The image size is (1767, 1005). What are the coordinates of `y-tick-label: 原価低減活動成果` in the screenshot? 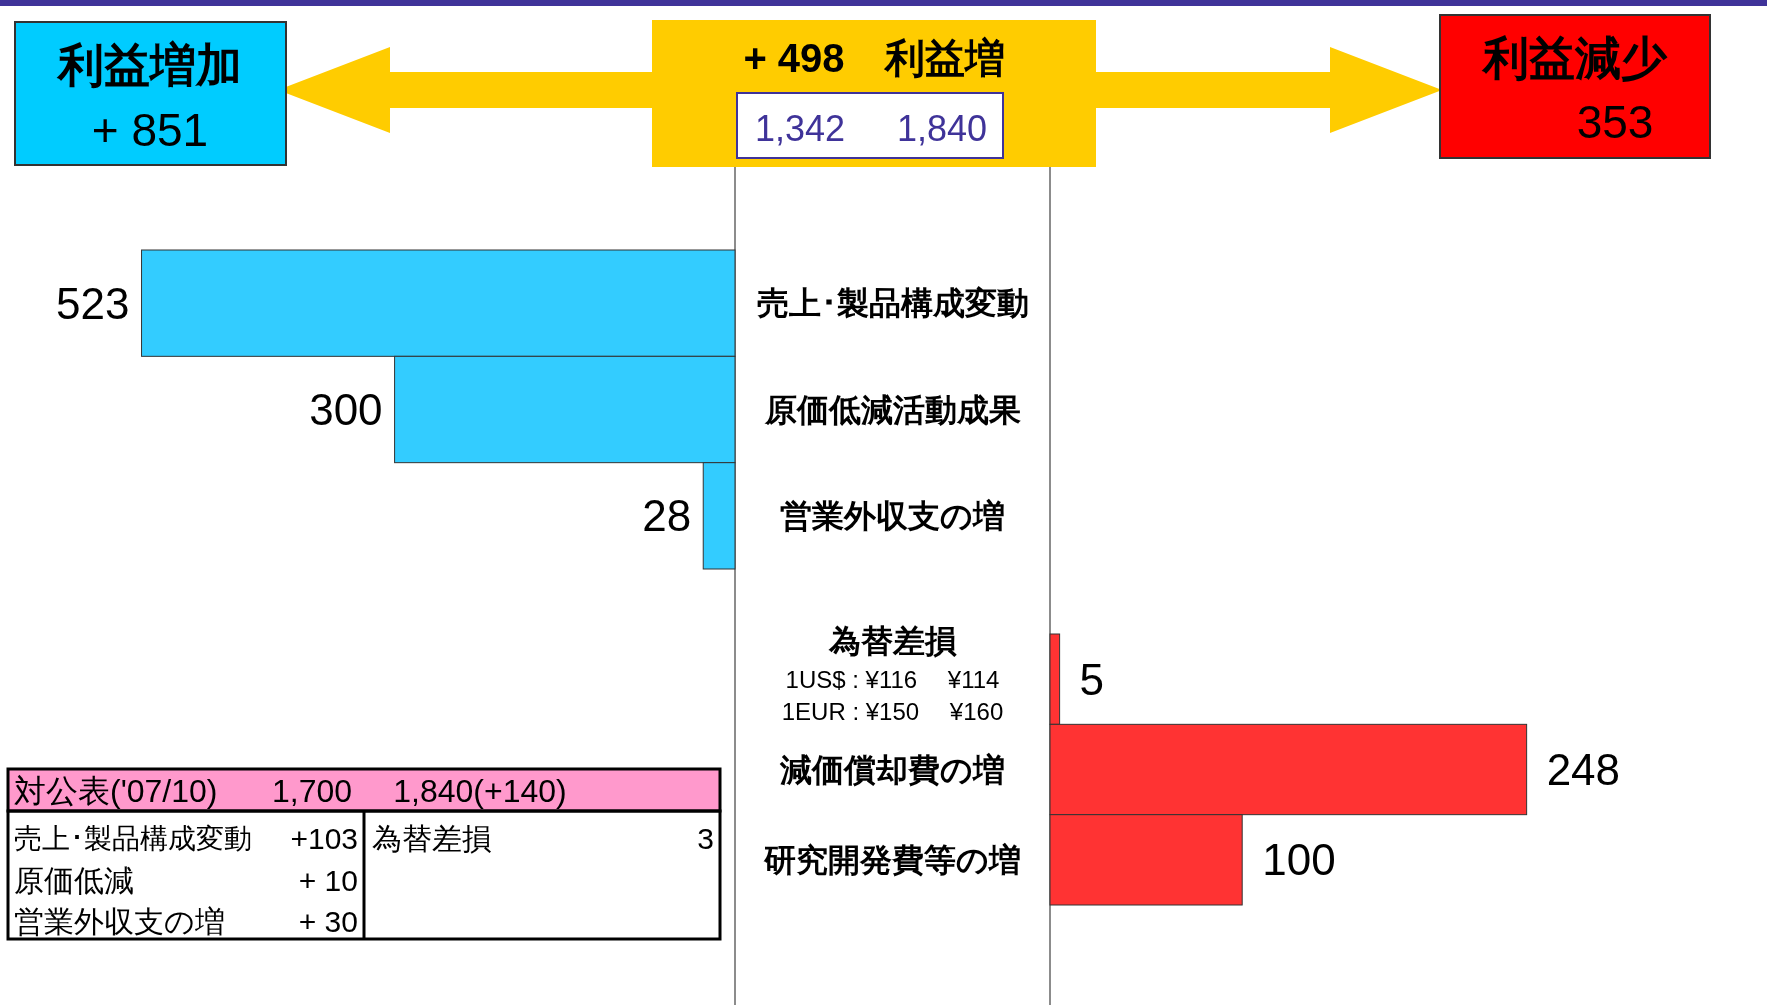 It's located at (892, 409).